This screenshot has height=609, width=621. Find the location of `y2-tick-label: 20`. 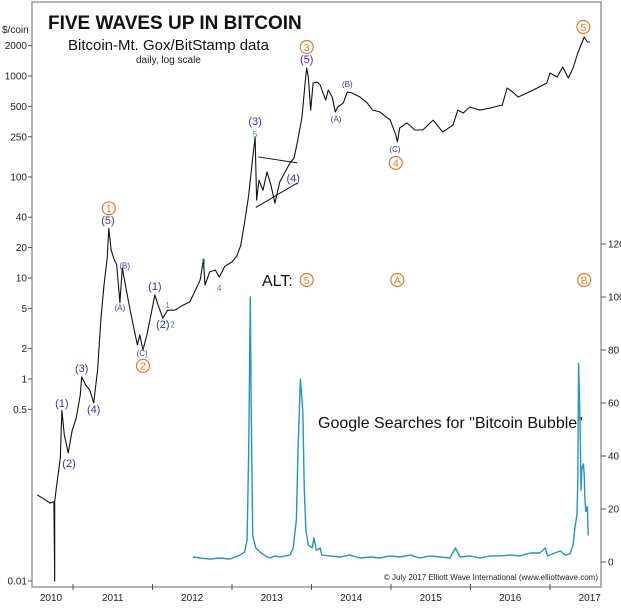

y2-tick-label: 20 is located at coordinates (614, 510).